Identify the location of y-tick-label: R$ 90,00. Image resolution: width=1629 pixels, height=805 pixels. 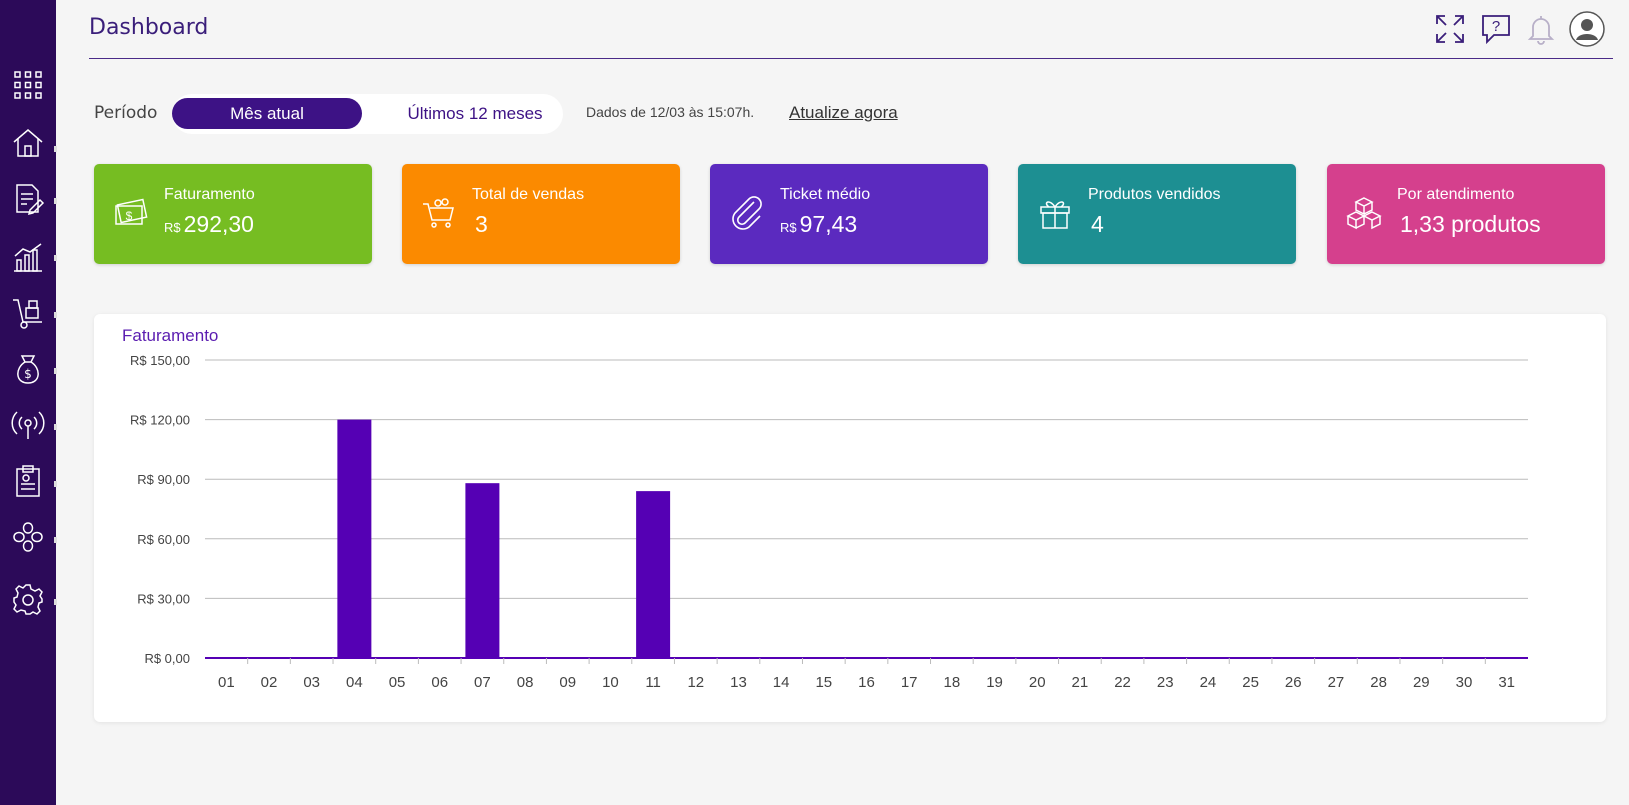
(163, 479).